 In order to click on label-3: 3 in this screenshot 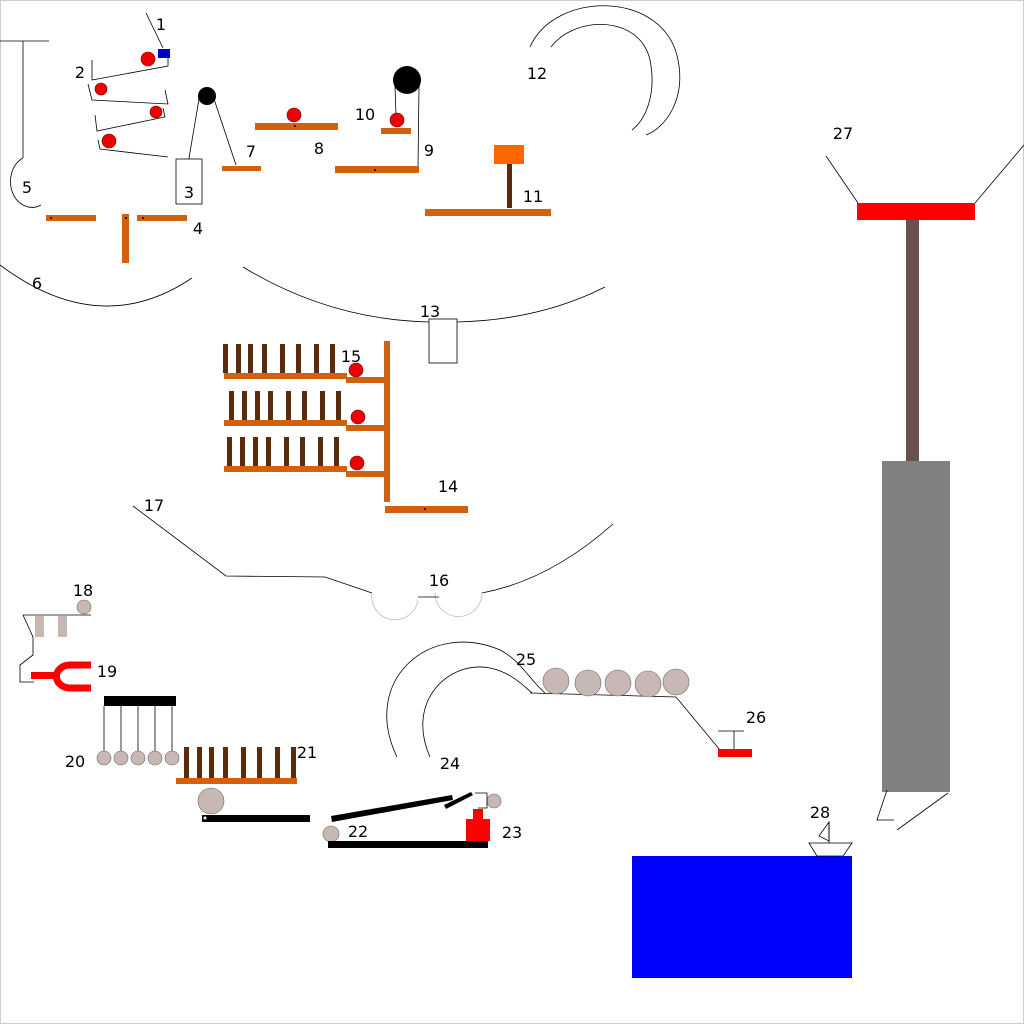, I will do `click(189, 192)`.